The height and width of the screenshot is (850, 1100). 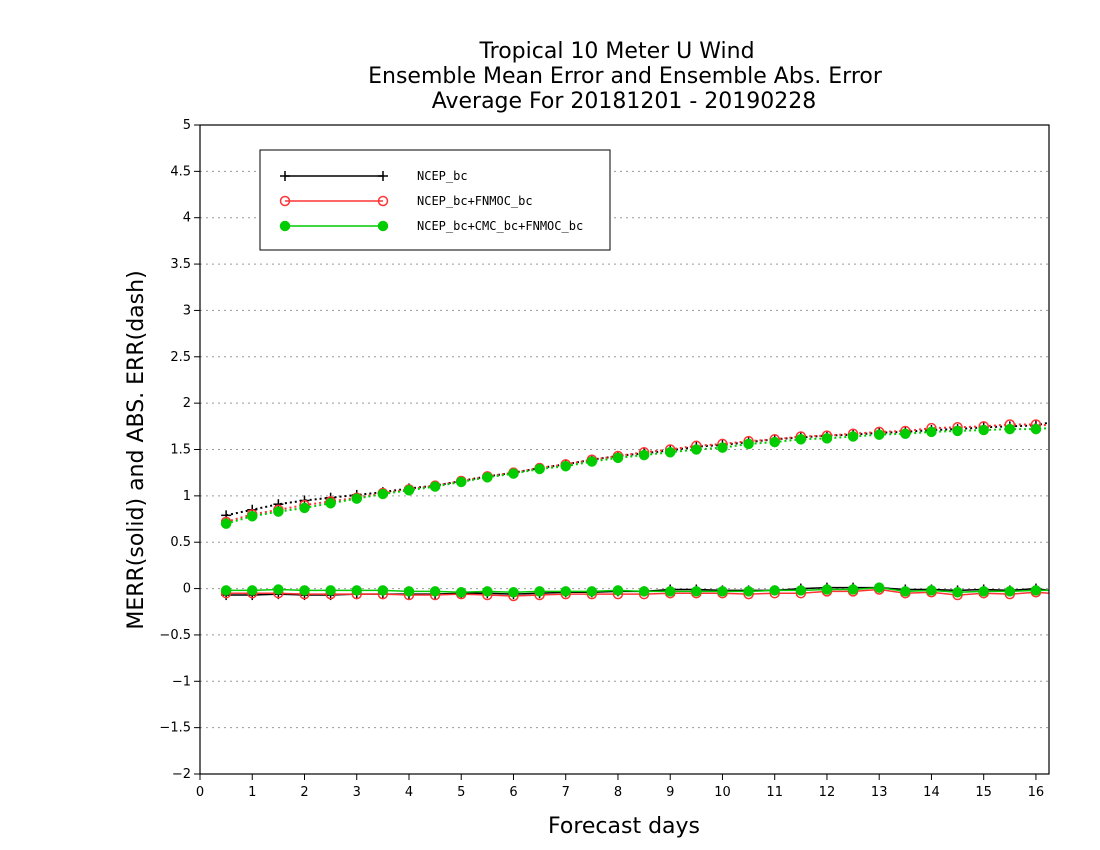 What do you see at coordinates (136, 449) in the screenshot?
I see `y-axis-title: MERR(solid) and ABS. ERR(dash)` at bounding box center [136, 449].